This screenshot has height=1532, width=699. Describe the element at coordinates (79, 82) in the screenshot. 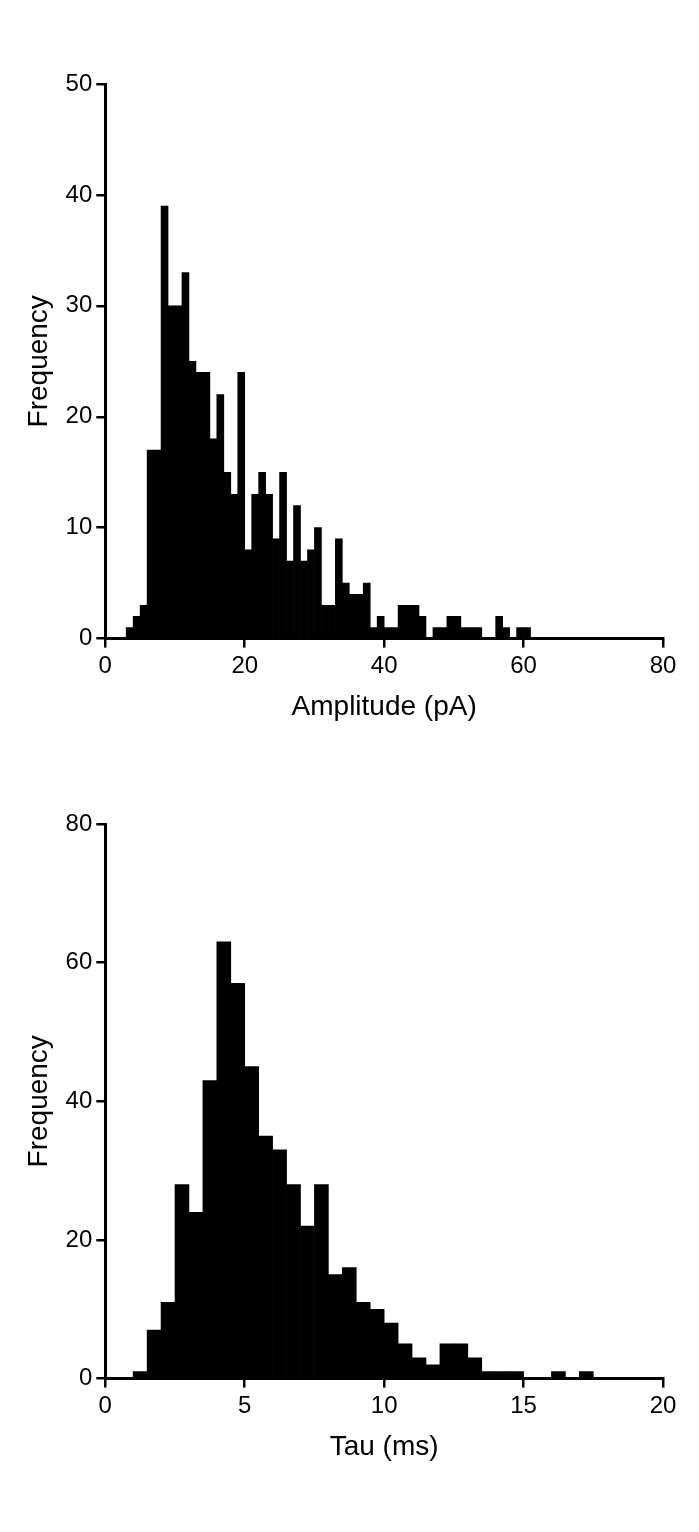

I see `y-tick-label: 50` at that location.